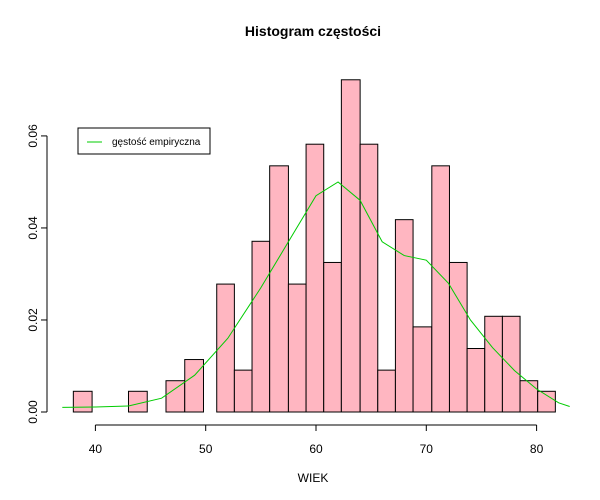  I want to click on x-tick-label: 80, so click(537, 449).